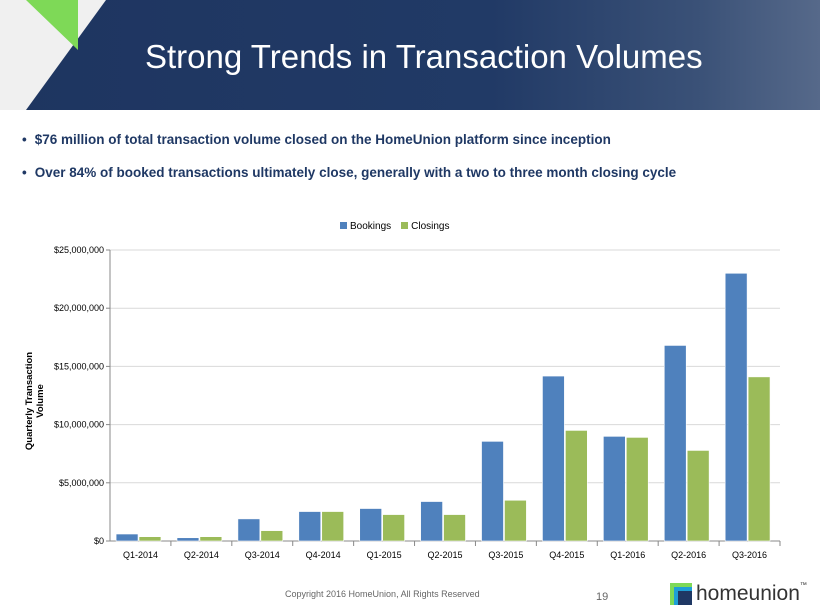  I want to click on x-tick-label: Q2-2015, so click(444, 555).